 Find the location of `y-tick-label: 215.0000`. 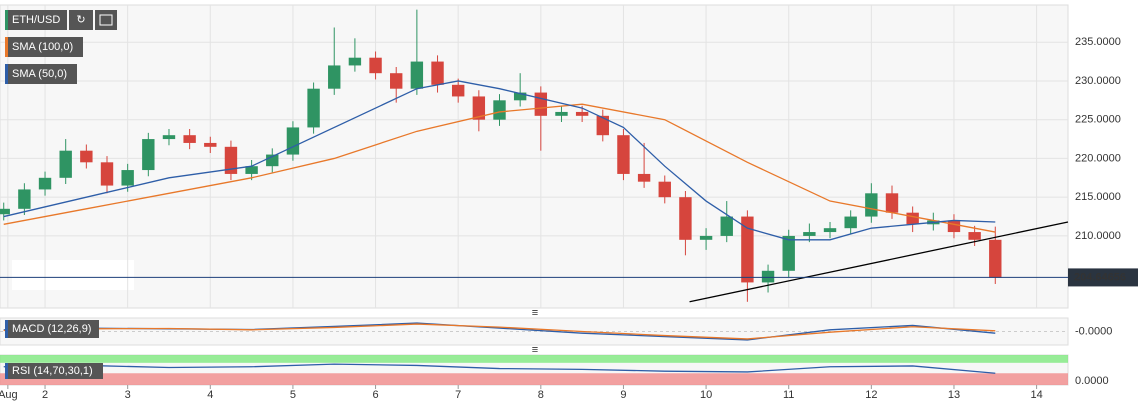

y-tick-label: 215.0000 is located at coordinates (1098, 197).